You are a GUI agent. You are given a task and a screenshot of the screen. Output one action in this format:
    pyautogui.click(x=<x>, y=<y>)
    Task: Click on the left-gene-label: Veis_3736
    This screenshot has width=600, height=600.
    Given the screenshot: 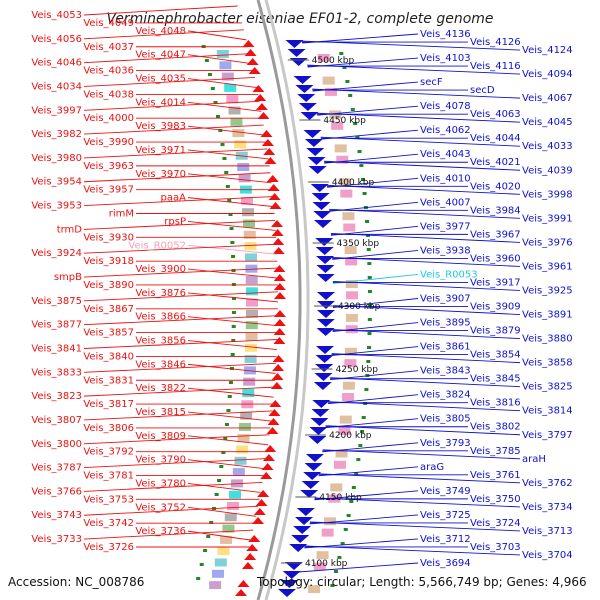 What is the action you would take?
    pyautogui.click(x=160, y=531)
    